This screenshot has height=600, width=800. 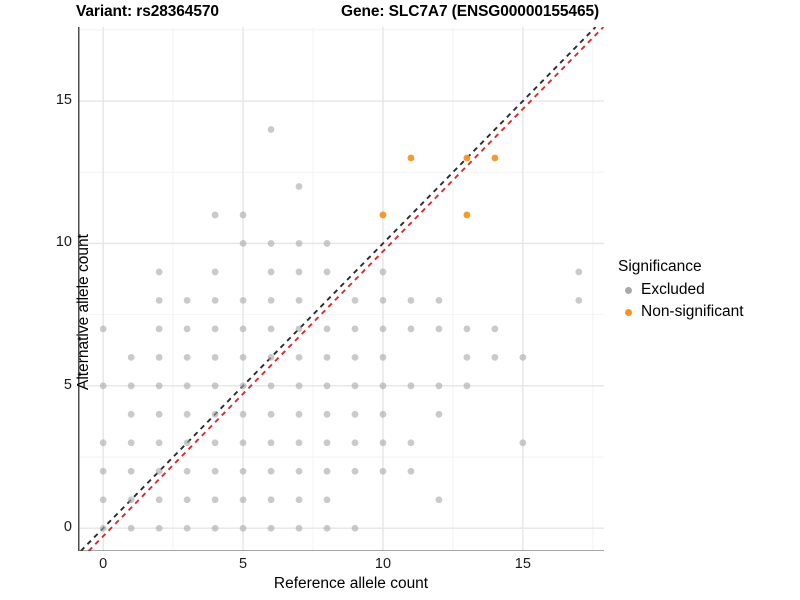 I want to click on legend-item-label: Excluded, so click(x=673, y=290).